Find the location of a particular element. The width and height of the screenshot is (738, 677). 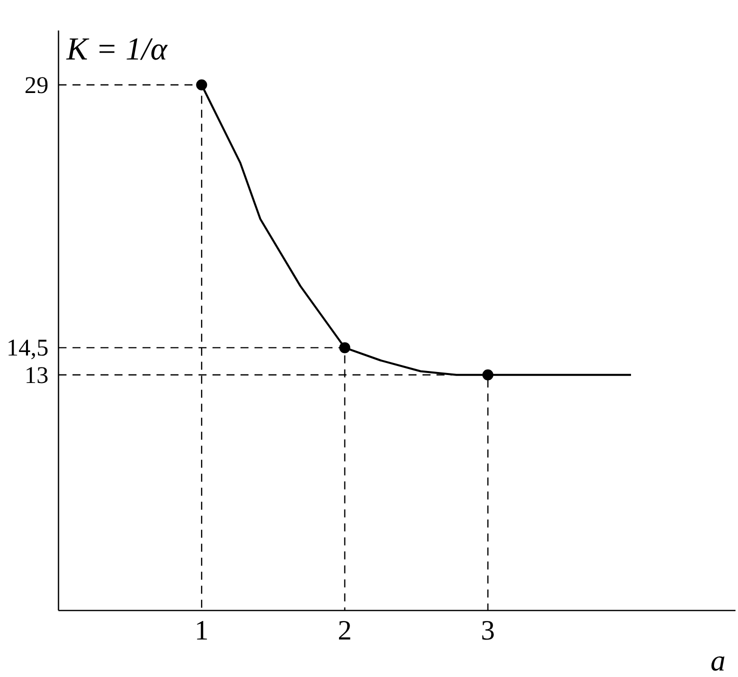

x-tick-label: 3 is located at coordinates (487, 631).